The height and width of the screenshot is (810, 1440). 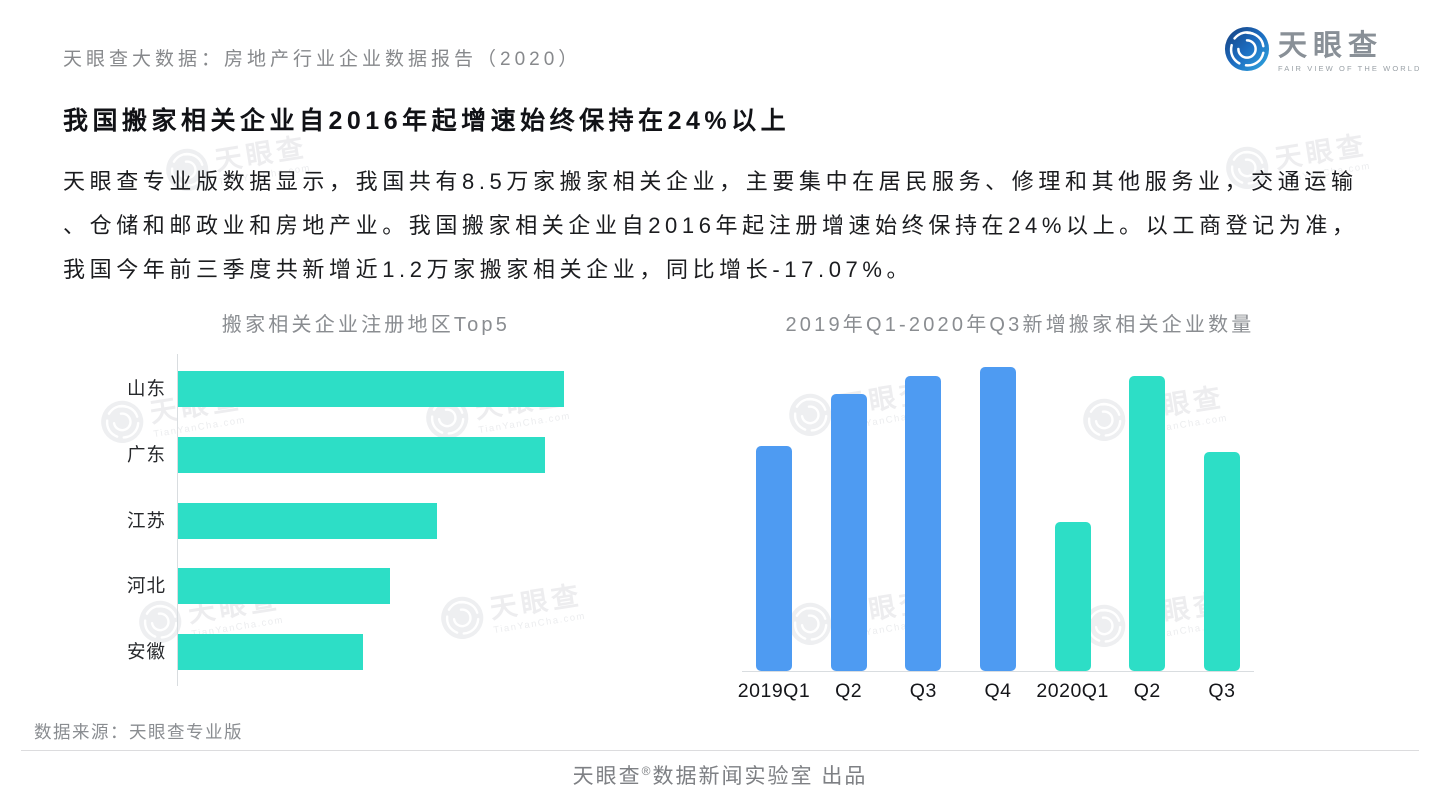 I want to click on paragraph-line-3: 我国今年前三季度共新增近1.2万家搬家相关企业，同比增长-17.07%。, so click(x=488, y=269).